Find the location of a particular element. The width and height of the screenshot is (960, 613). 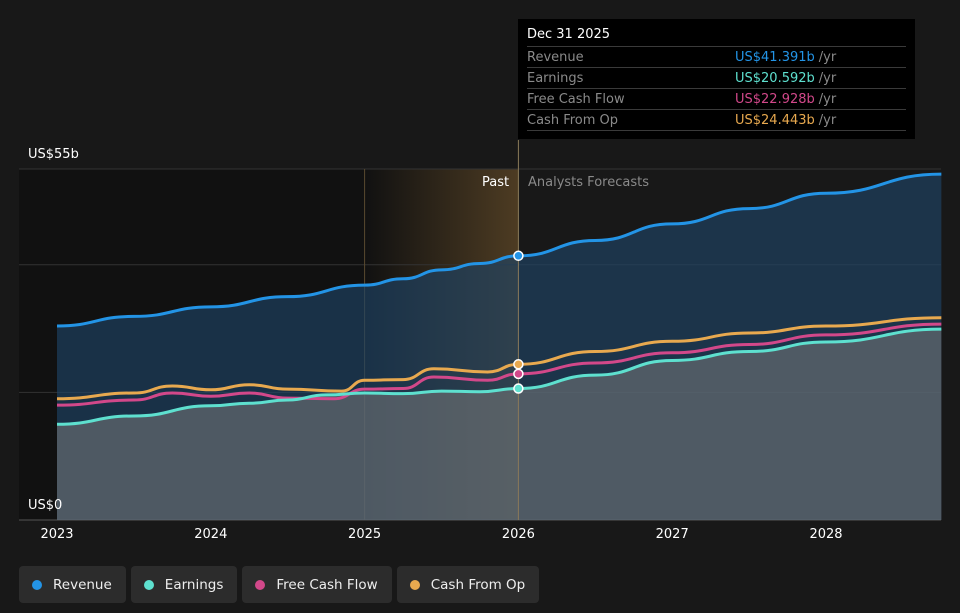

legend-label: Cash From Op is located at coordinates (478, 584).